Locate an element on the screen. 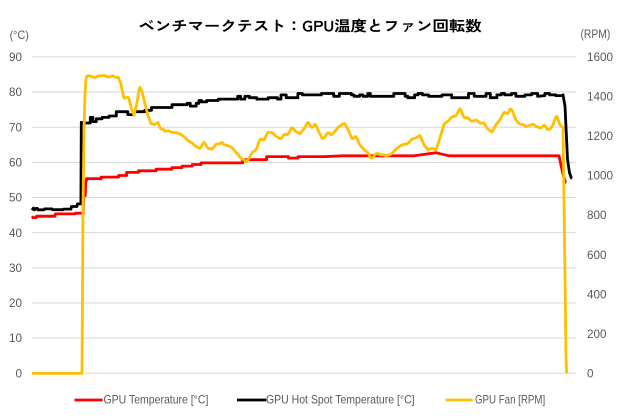 This screenshot has height=420, width=620. svg-text: 20 is located at coordinates (16, 303).